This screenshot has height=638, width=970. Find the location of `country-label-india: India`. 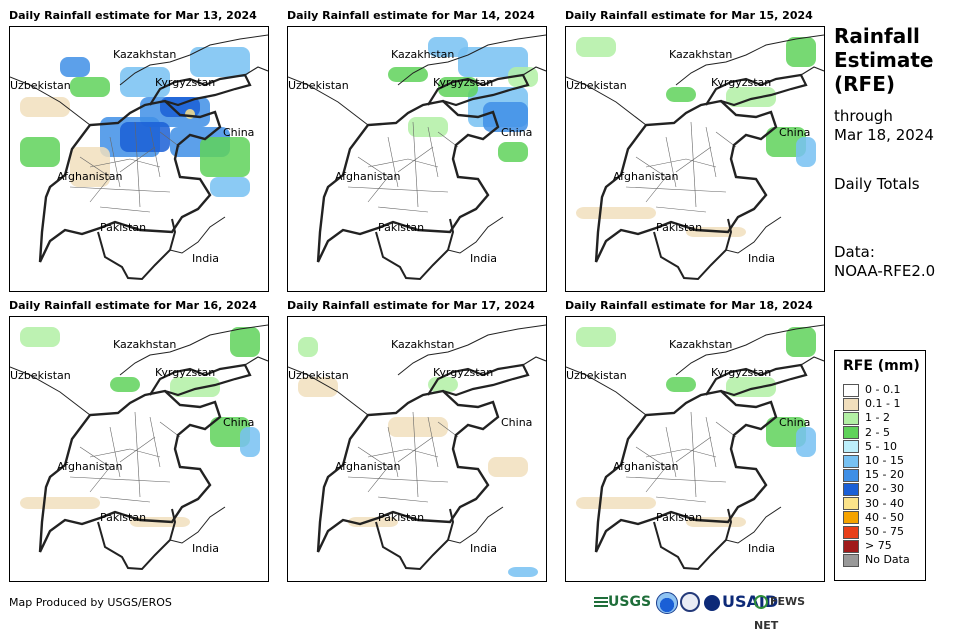

country-label-india: India is located at coordinates (205, 258).